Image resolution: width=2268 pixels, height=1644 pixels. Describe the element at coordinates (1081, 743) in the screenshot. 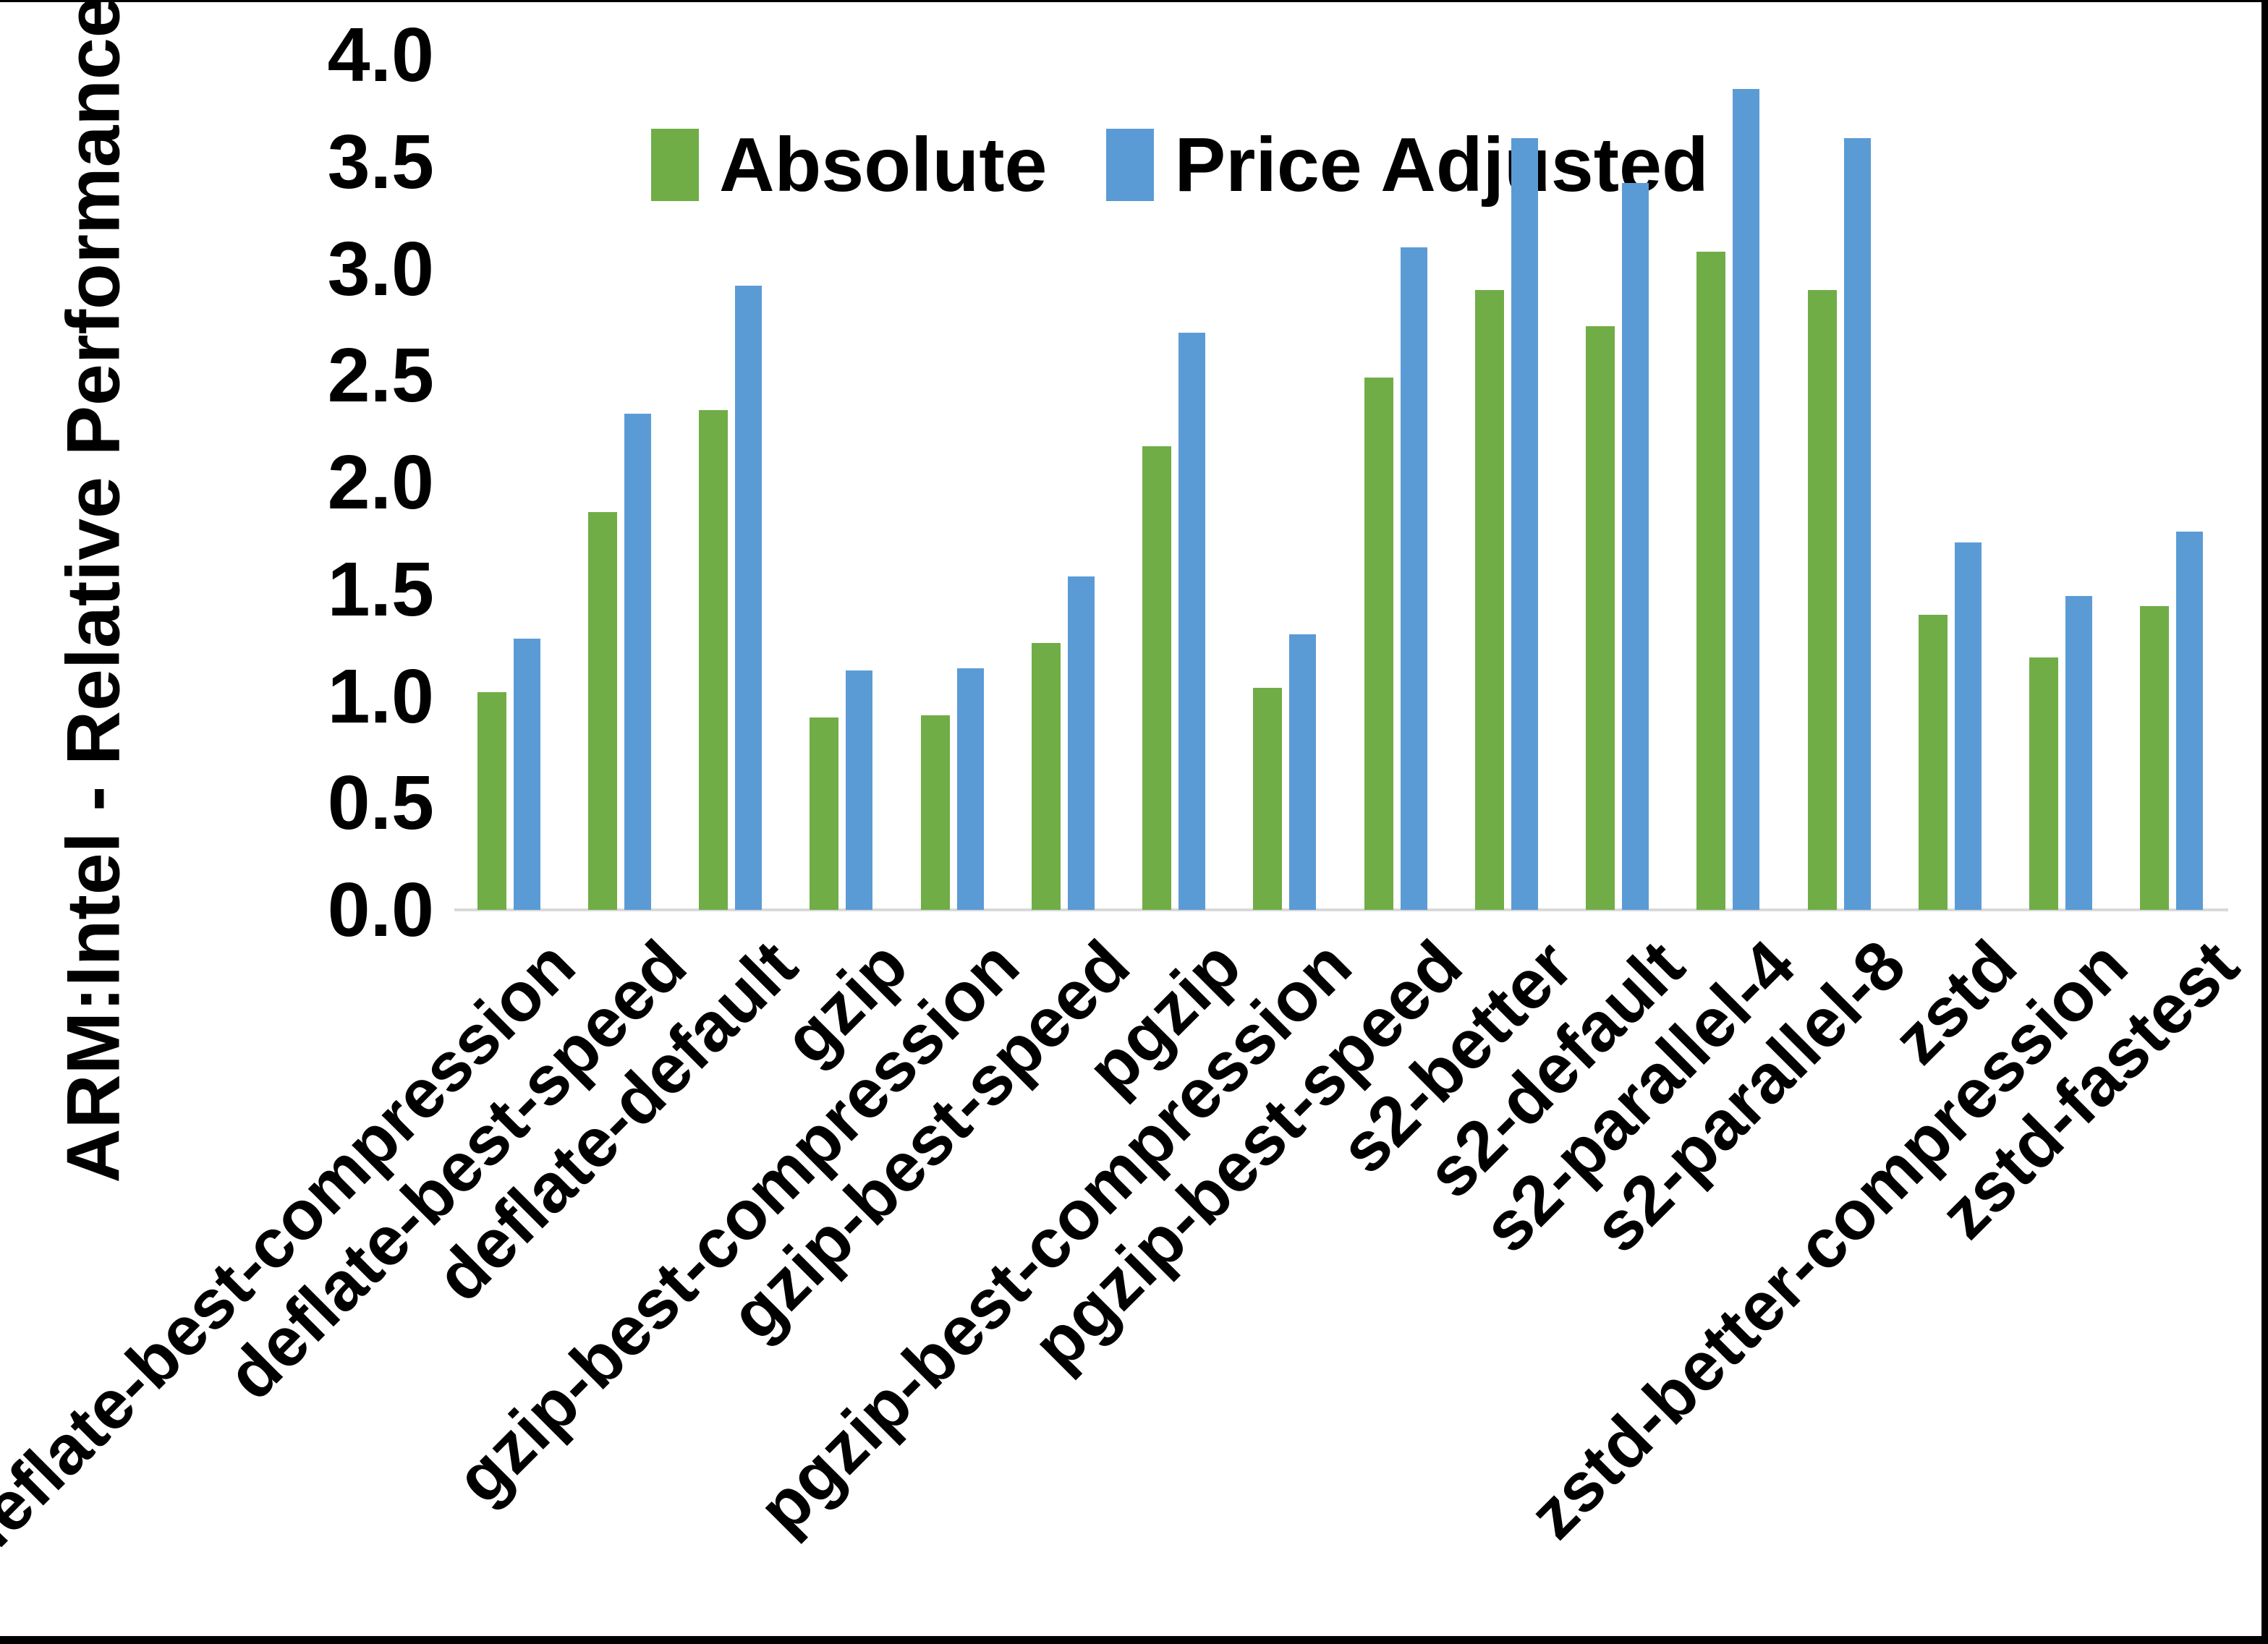

I see `bar-price-adjusted-gzip-best-speed` at that location.